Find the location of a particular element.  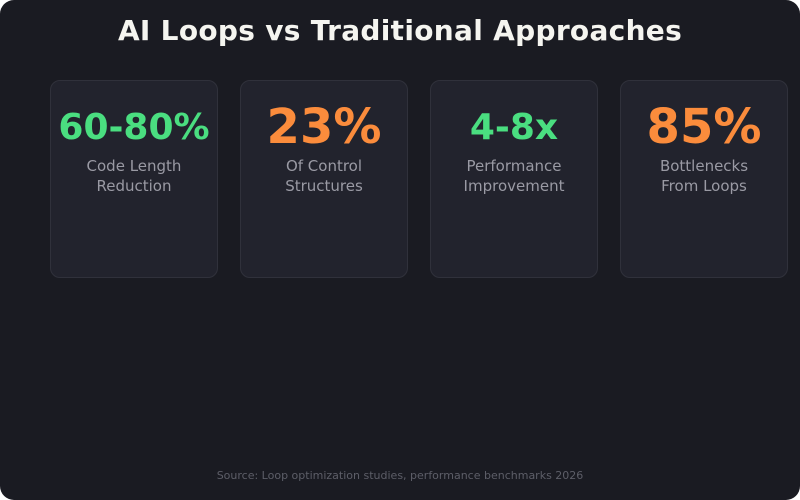

stat-label-line: Code Length is located at coordinates (134, 166).